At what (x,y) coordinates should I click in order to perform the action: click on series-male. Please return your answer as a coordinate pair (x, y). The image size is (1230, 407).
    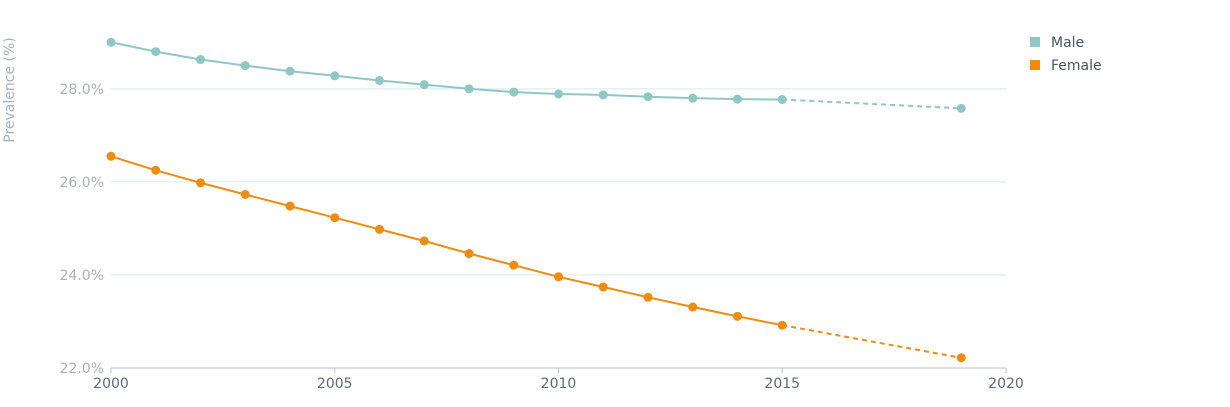
    Looking at the image, I should click on (536, 75).